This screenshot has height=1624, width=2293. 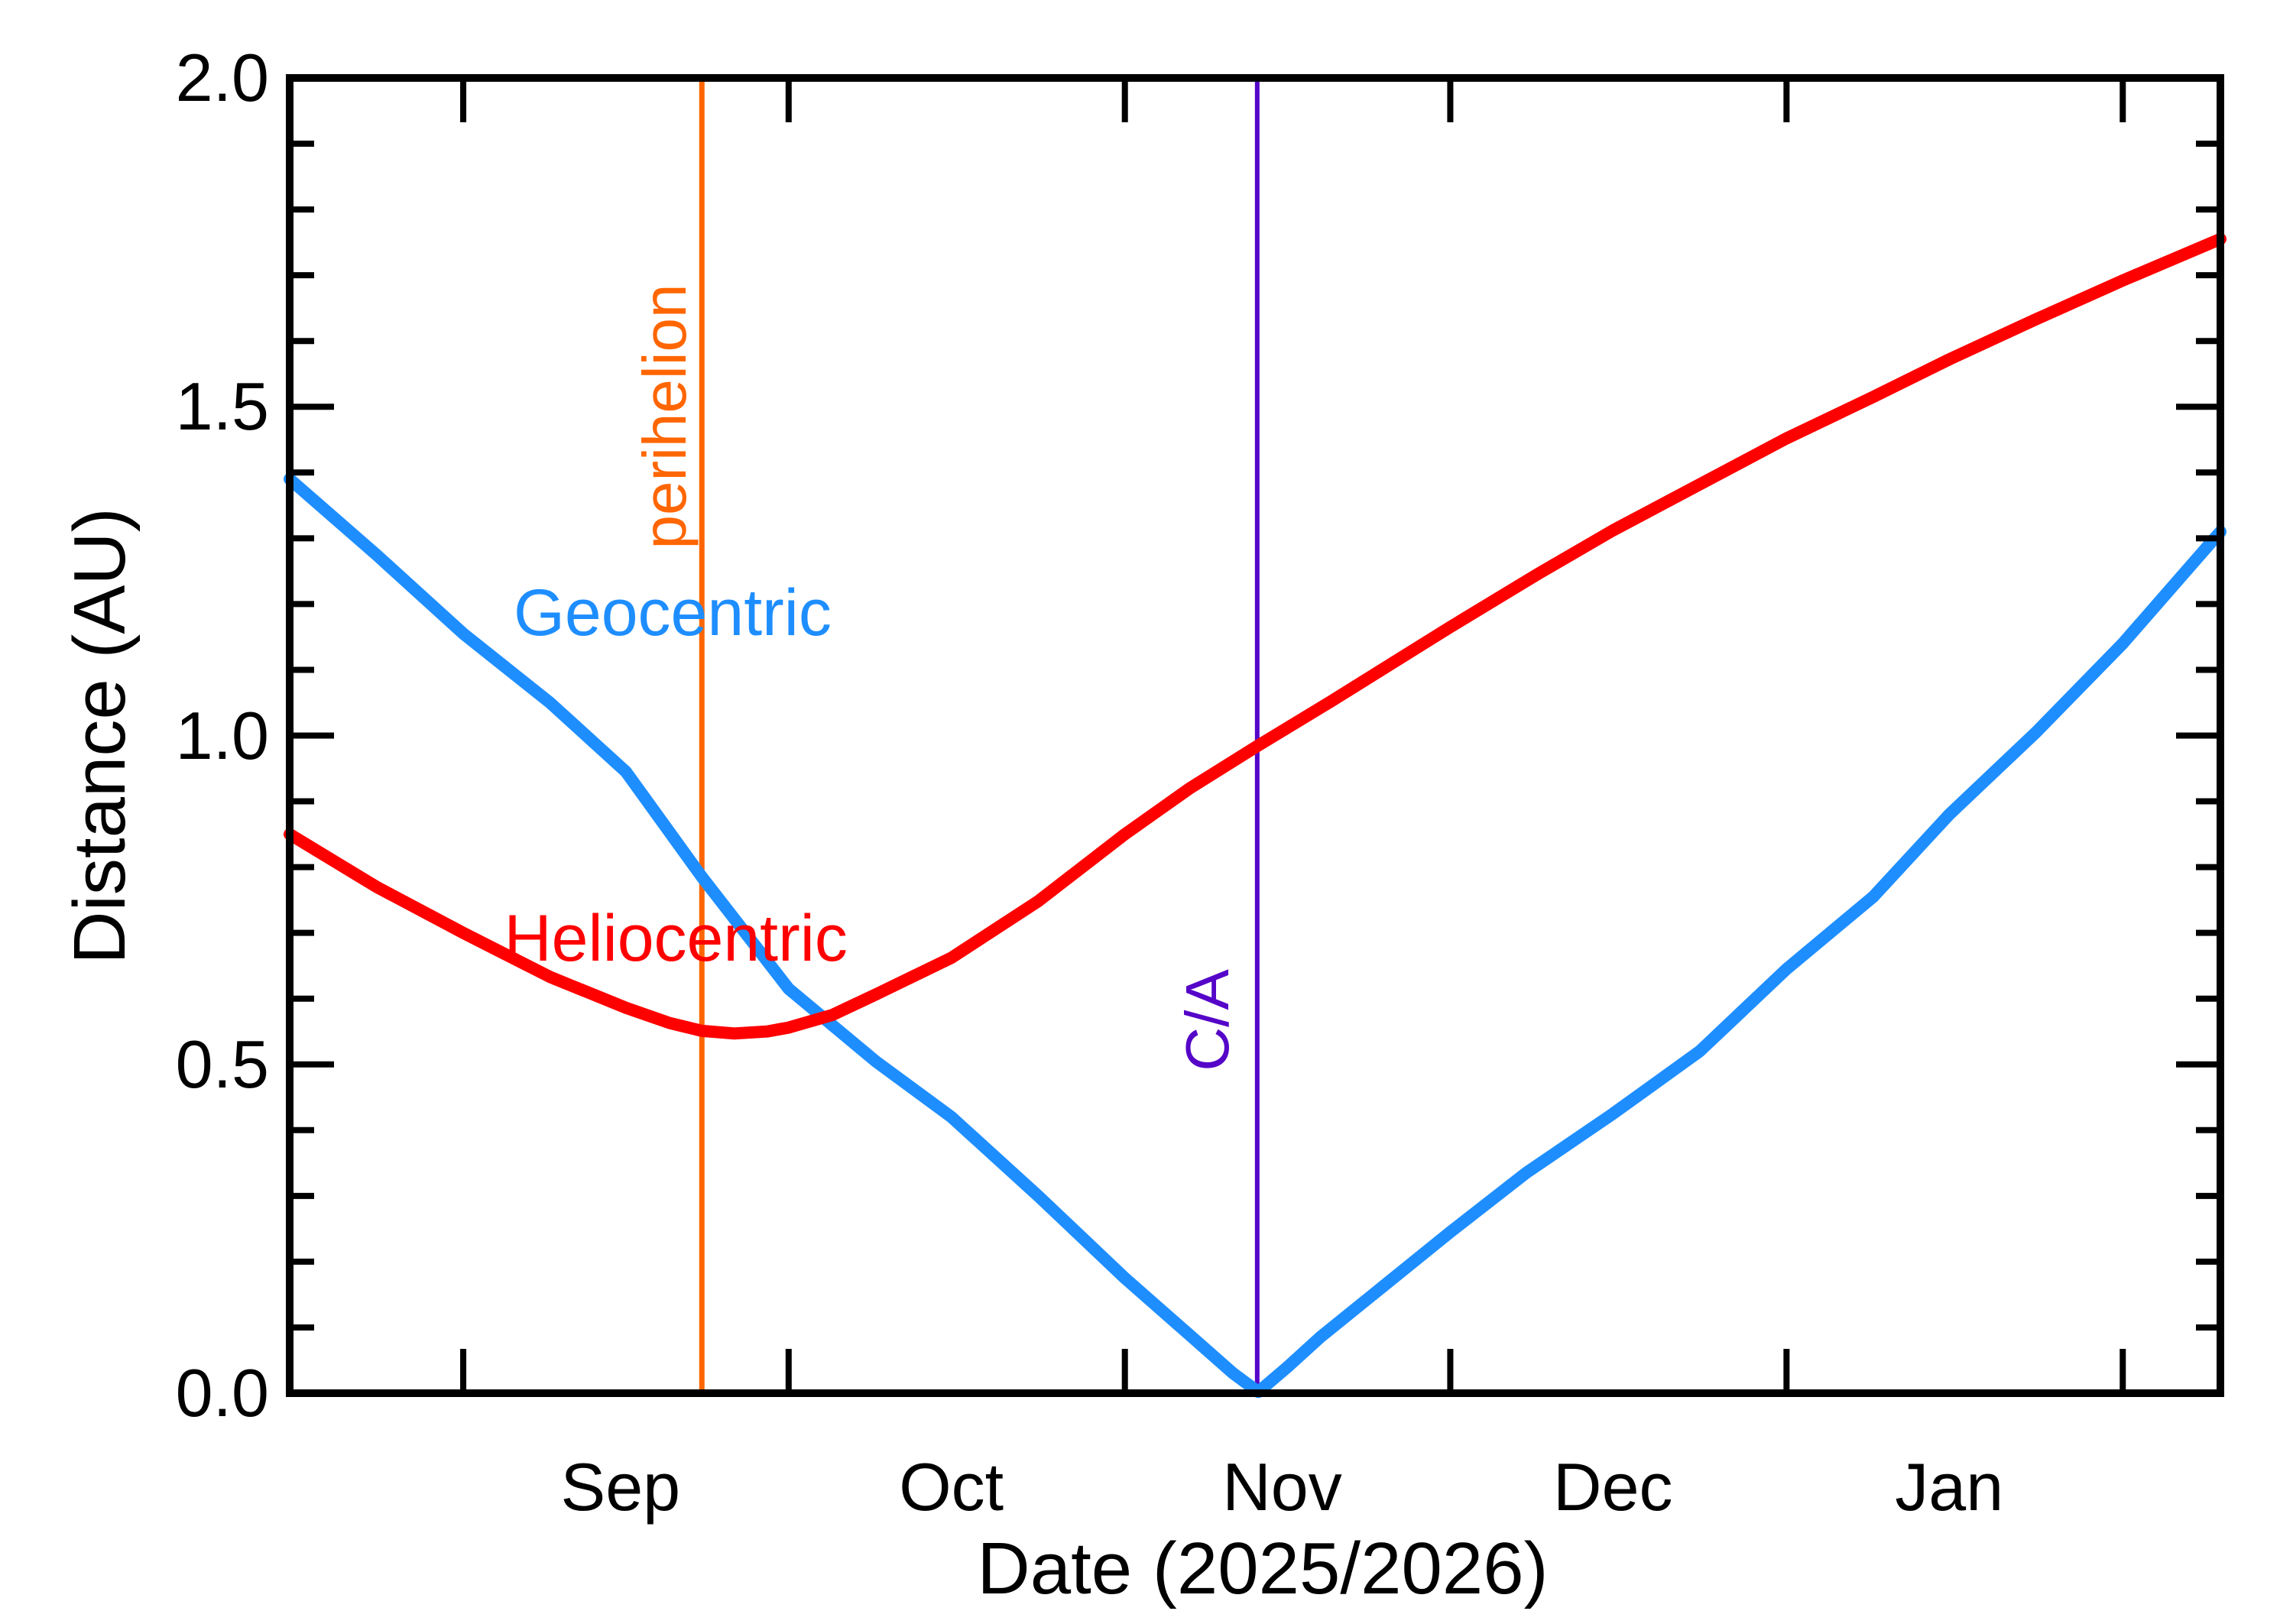 What do you see at coordinates (1613, 1487) in the screenshot?
I see `x-tick-label: Dec` at bounding box center [1613, 1487].